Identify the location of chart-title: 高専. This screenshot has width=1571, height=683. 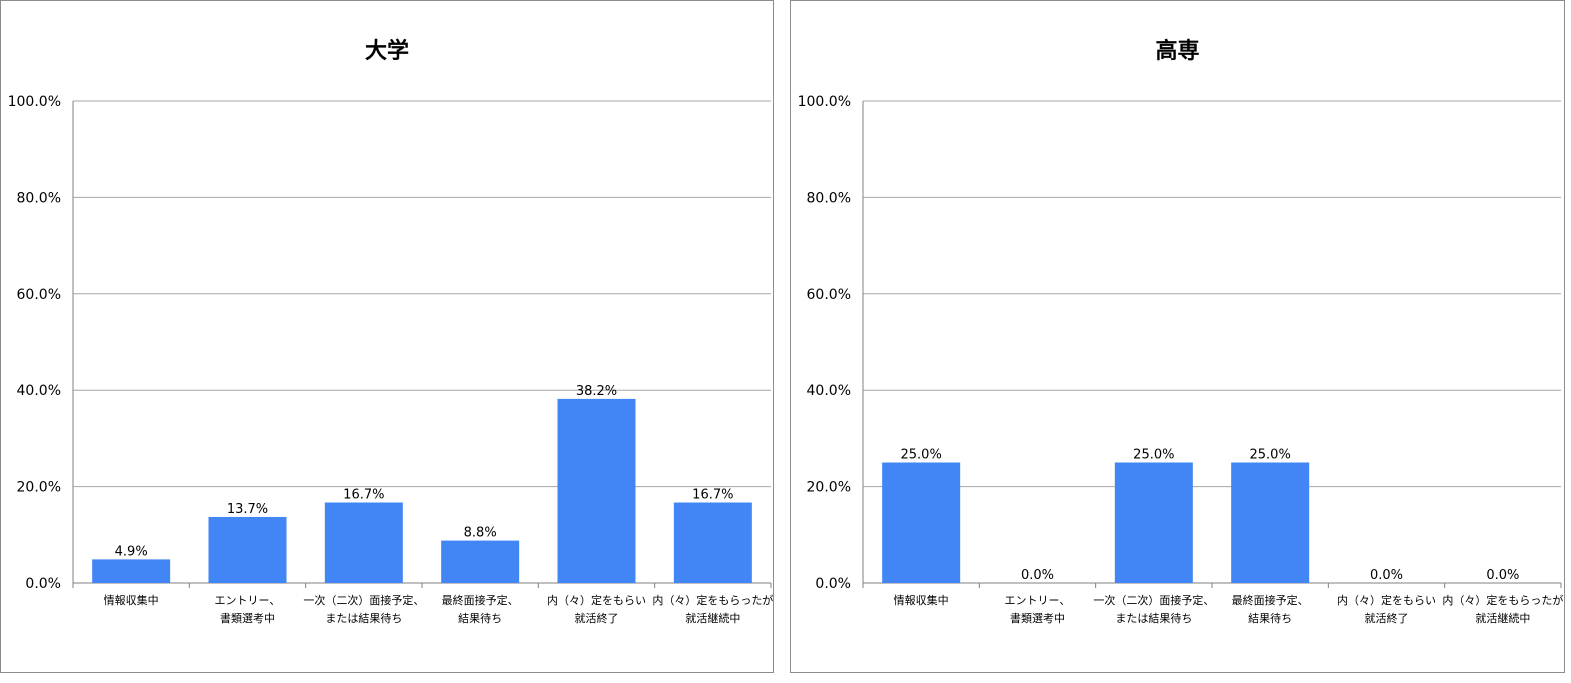
(1177, 51).